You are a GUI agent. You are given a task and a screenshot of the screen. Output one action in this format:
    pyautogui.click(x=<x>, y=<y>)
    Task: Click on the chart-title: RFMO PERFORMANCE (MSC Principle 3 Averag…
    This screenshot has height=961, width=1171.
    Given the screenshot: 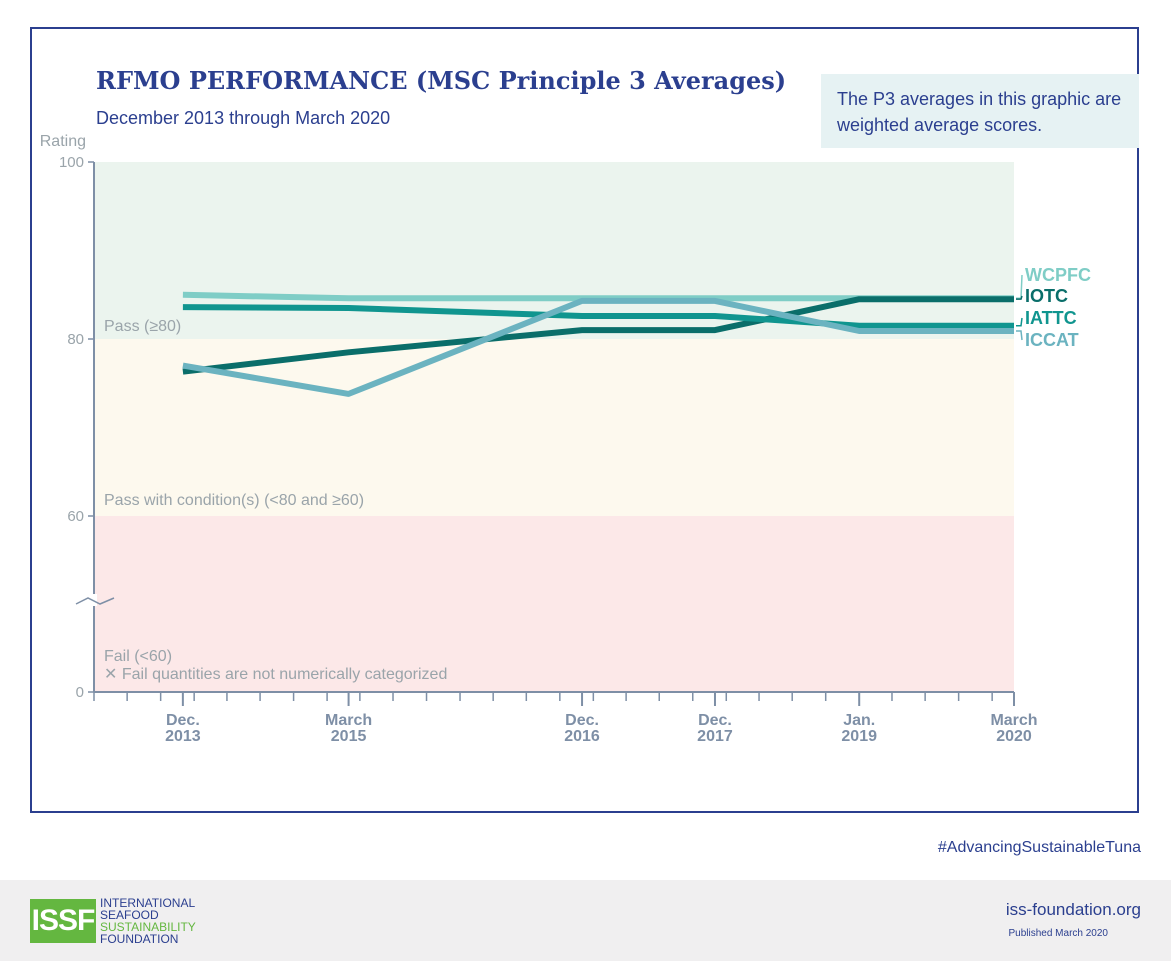 What is the action you would take?
    pyautogui.click(x=441, y=80)
    